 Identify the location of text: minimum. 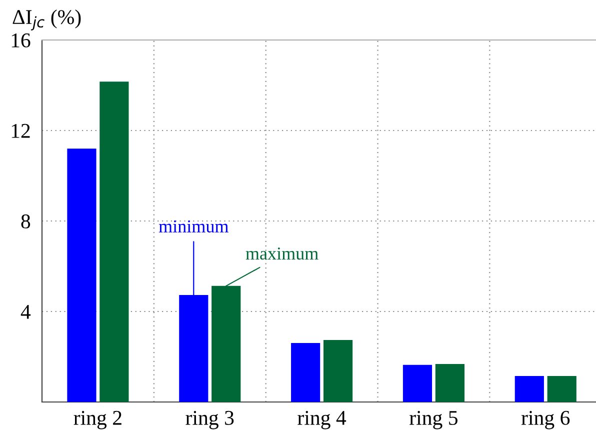
(193, 226).